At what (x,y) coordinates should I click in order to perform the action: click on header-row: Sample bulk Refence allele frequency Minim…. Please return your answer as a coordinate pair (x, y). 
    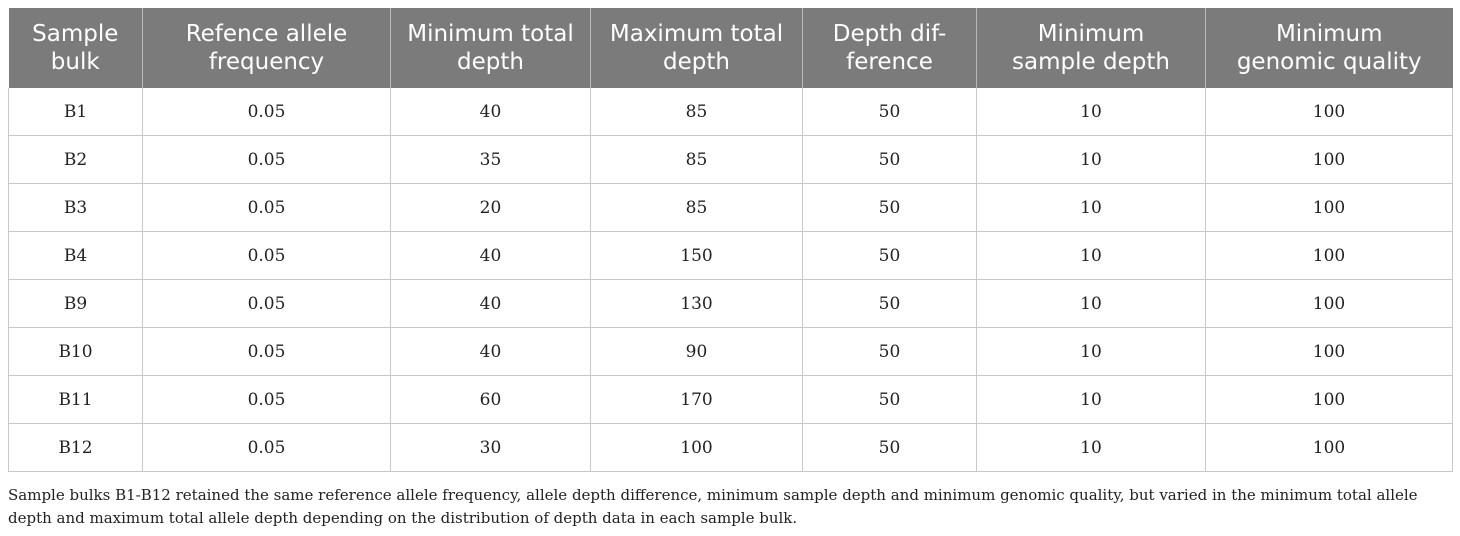
    Looking at the image, I should click on (730, 48).